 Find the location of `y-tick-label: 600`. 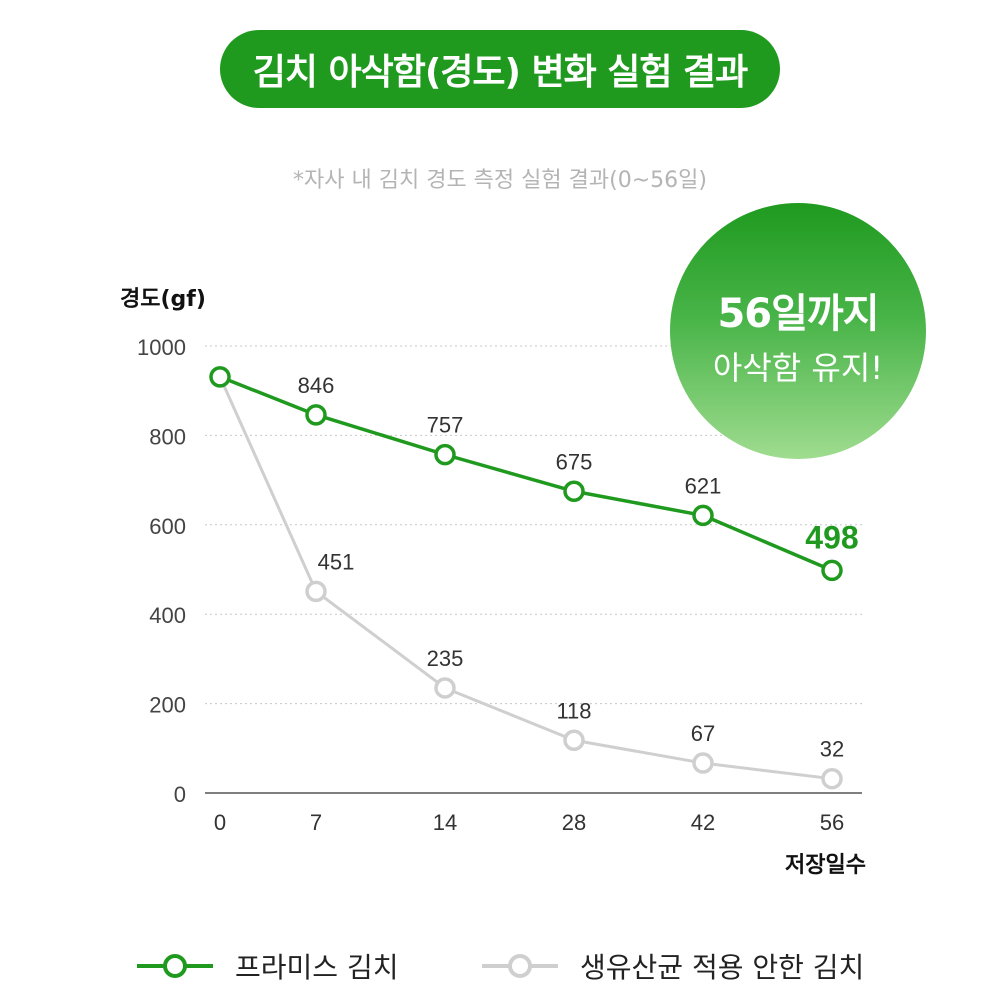

y-tick-label: 600 is located at coordinates (167, 526).